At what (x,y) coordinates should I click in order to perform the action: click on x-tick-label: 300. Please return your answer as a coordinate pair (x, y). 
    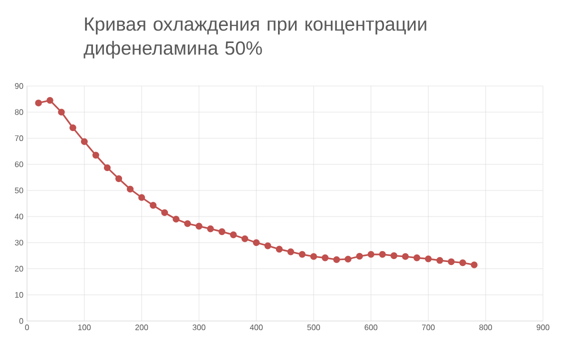
    Looking at the image, I should click on (199, 327).